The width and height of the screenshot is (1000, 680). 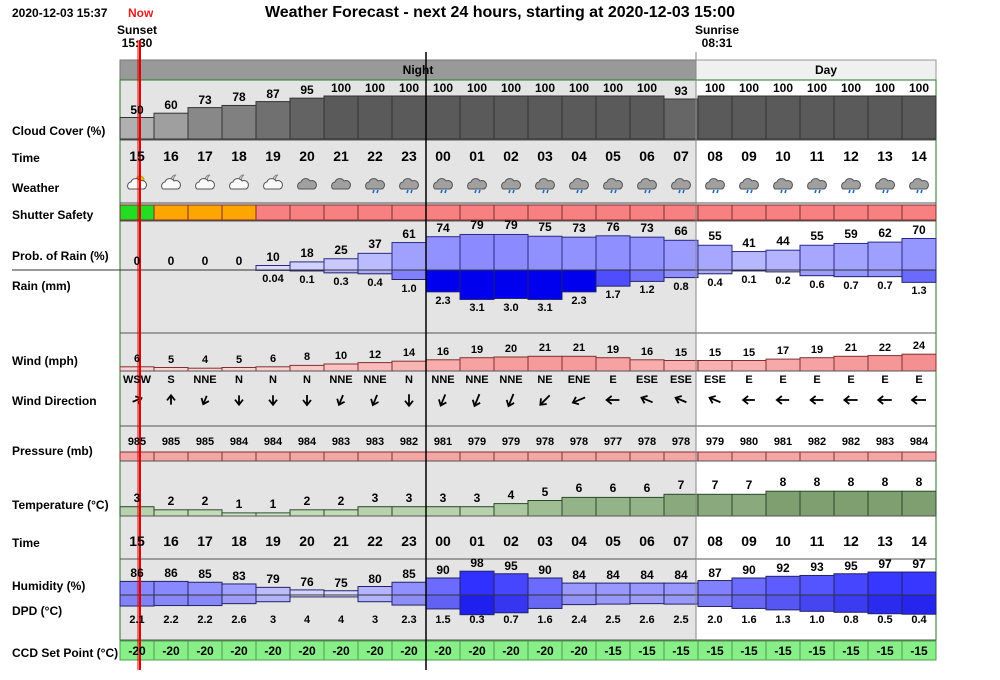 I want to click on dpd-value: 2.6, so click(x=647, y=620).